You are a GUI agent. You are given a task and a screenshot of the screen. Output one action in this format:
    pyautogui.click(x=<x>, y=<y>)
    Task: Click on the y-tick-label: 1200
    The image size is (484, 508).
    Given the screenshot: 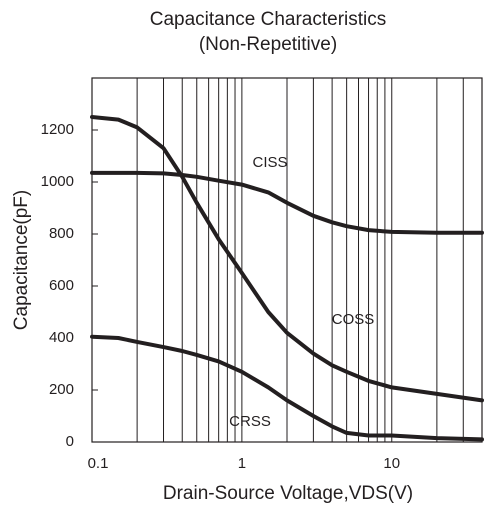 What is the action you would take?
    pyautogui.click(x=57, y=129)
    